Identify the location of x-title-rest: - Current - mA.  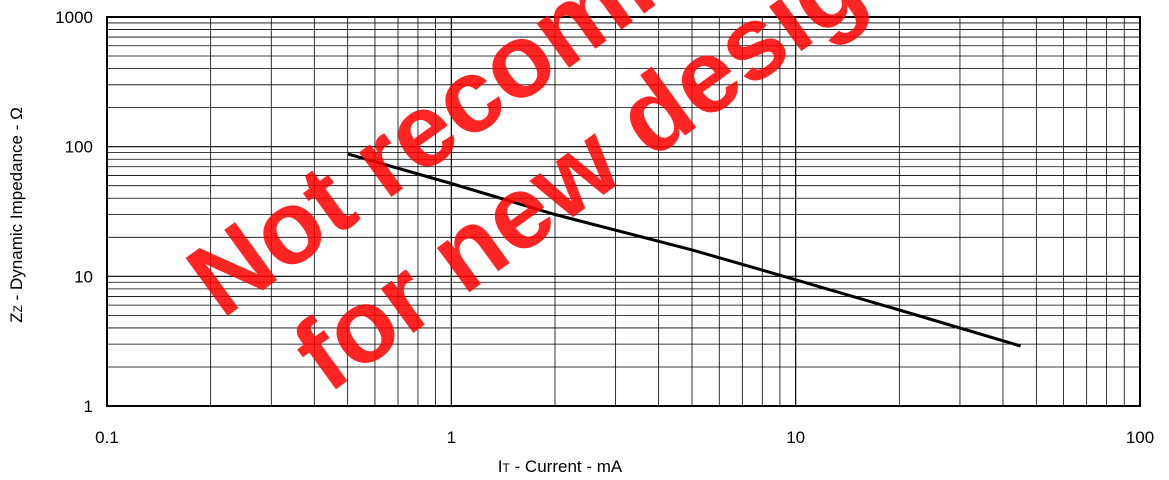
(566, 466).